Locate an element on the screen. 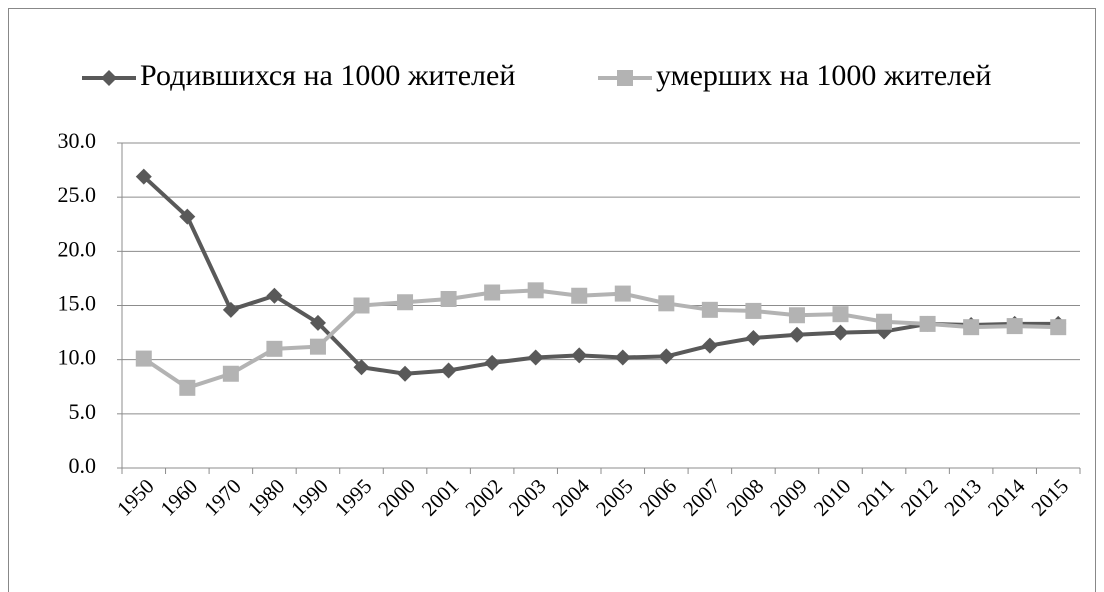 The height and width of the screenshot is (592, 1104). y-tick-label: 0.0 is located at coordinates (83, 465).